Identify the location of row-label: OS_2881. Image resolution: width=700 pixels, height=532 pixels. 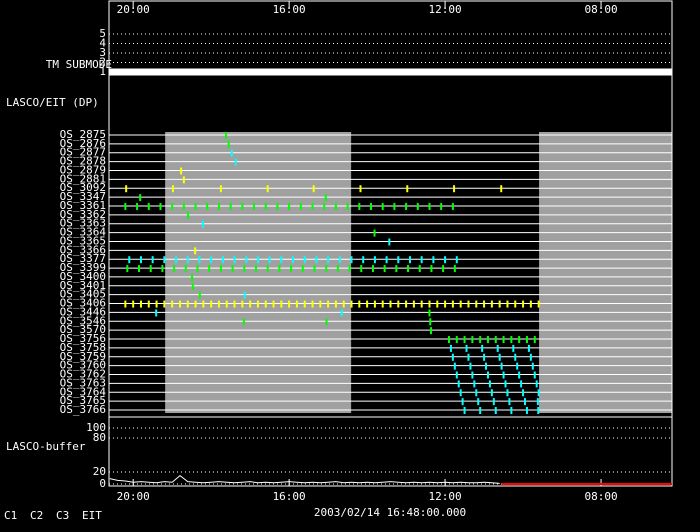
(83, 178).